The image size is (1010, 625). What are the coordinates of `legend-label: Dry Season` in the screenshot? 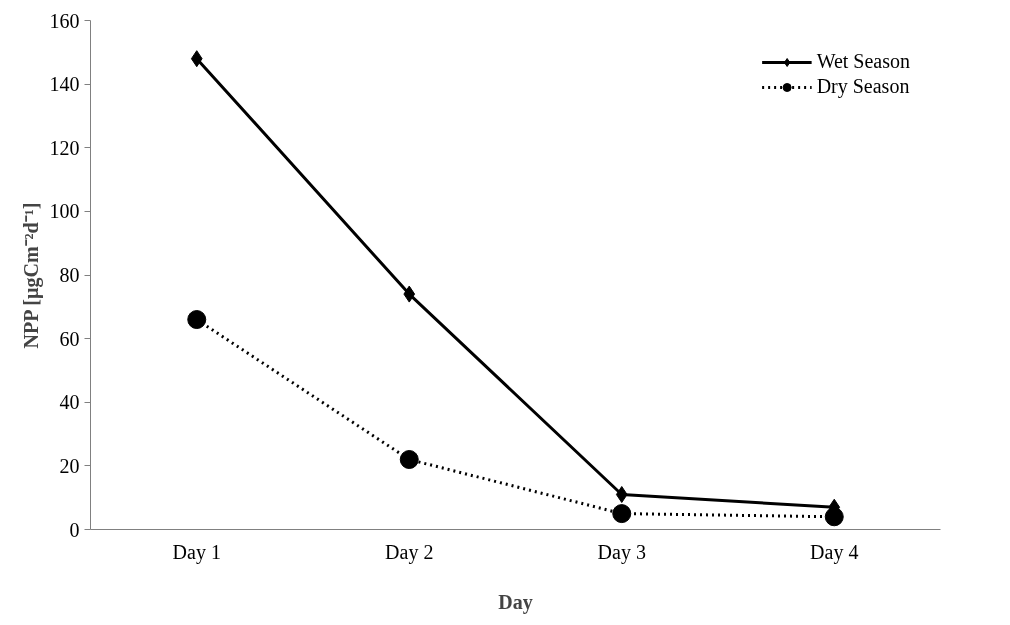 It's located at (863, 86).